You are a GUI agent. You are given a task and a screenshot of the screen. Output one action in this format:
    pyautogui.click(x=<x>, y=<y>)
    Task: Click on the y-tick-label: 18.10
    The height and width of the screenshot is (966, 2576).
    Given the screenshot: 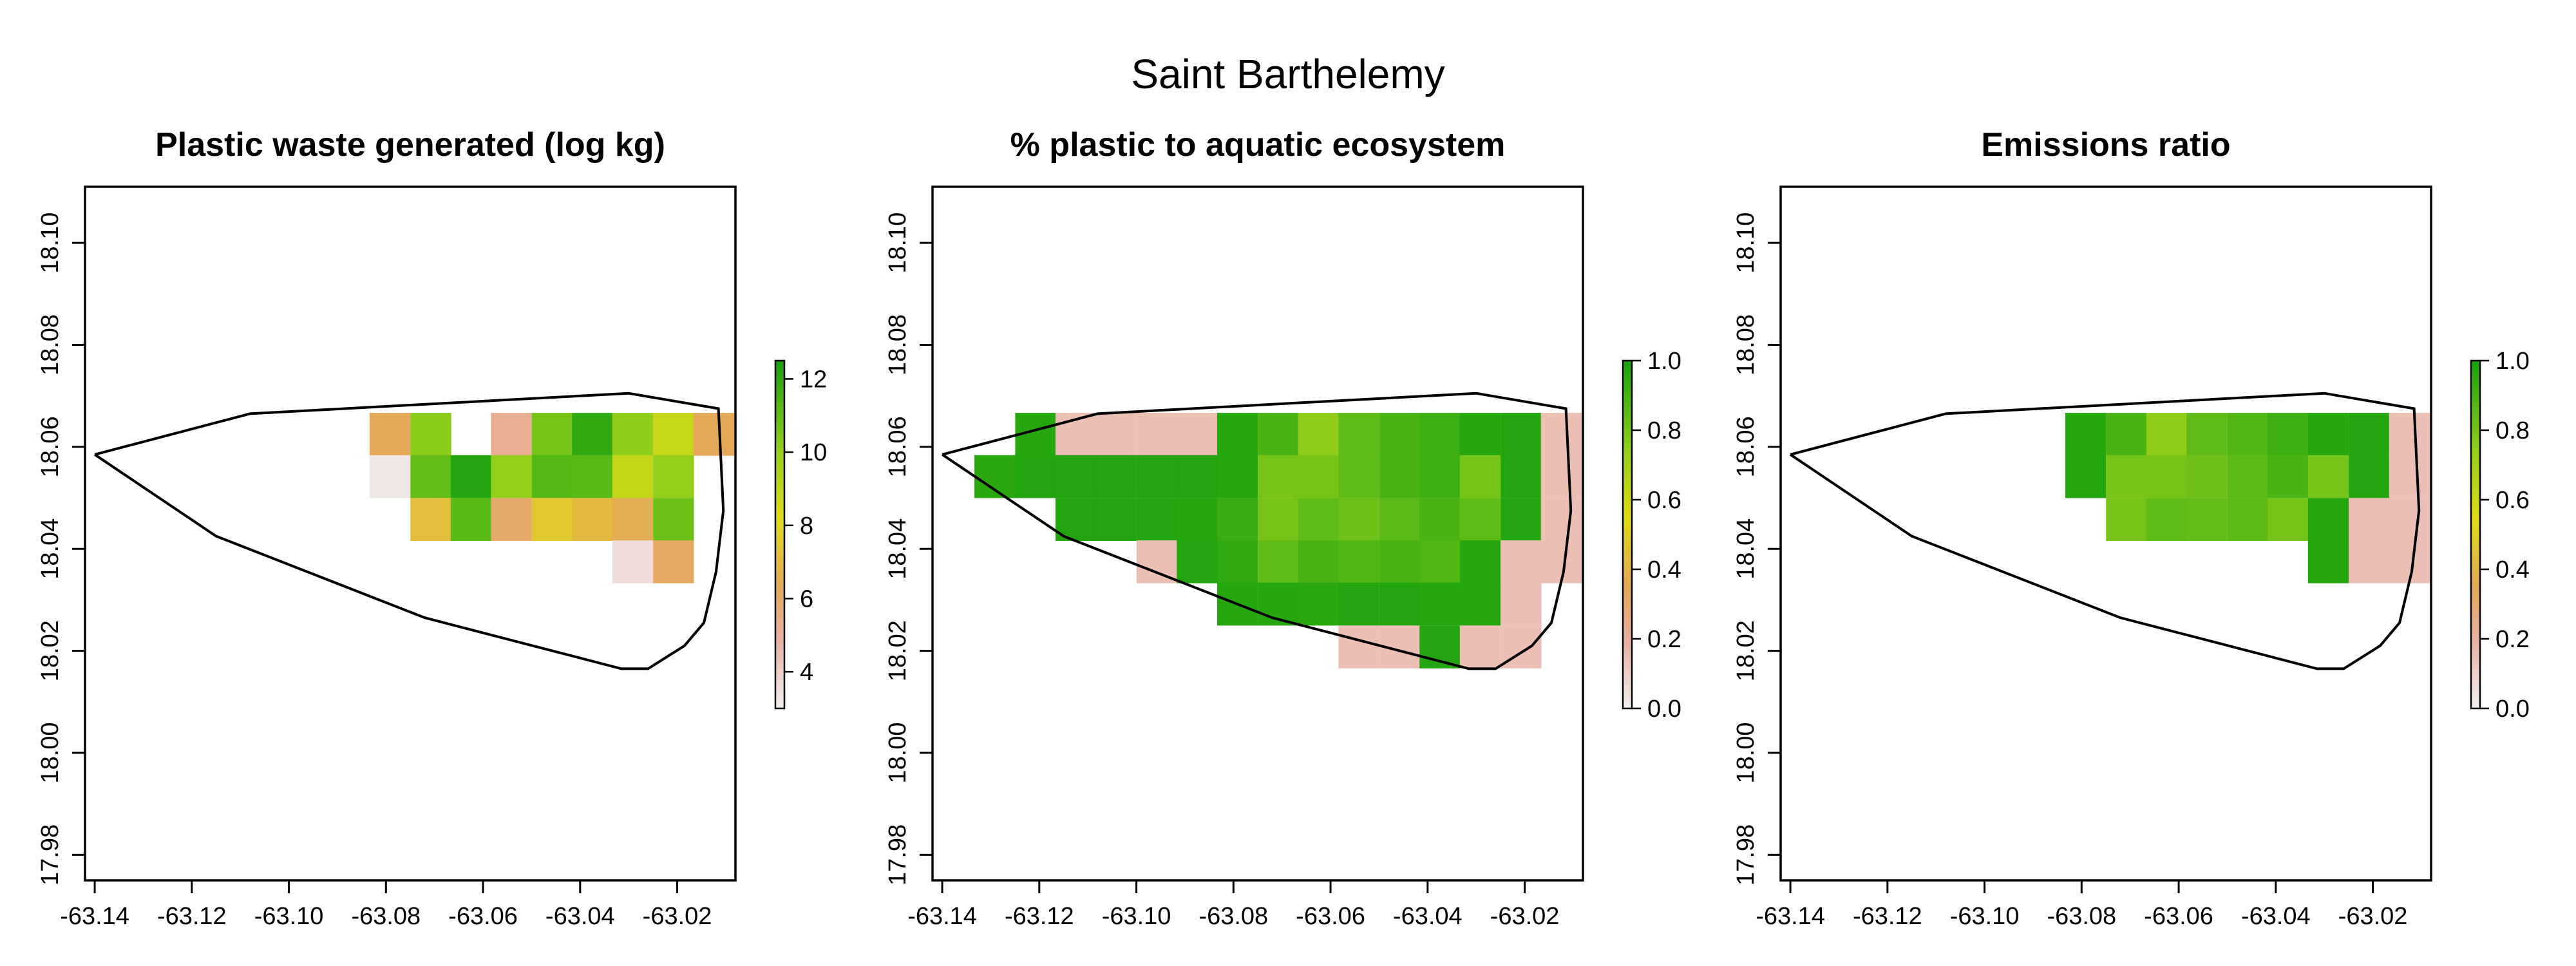 What is the action you would take?
    pyautogui.click(x=898, y=243)
    